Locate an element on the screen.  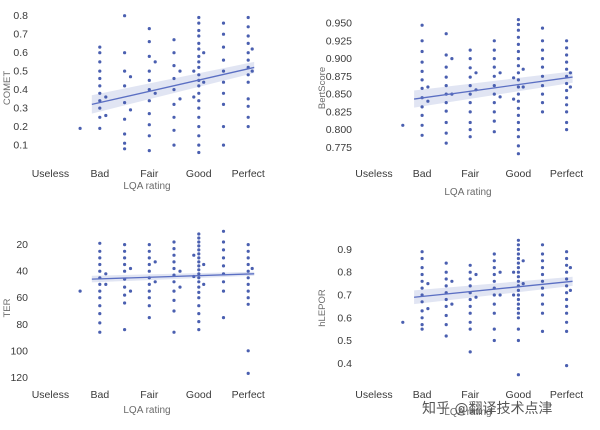
x-tick-label: Fair is located at coordinates (470, 174).